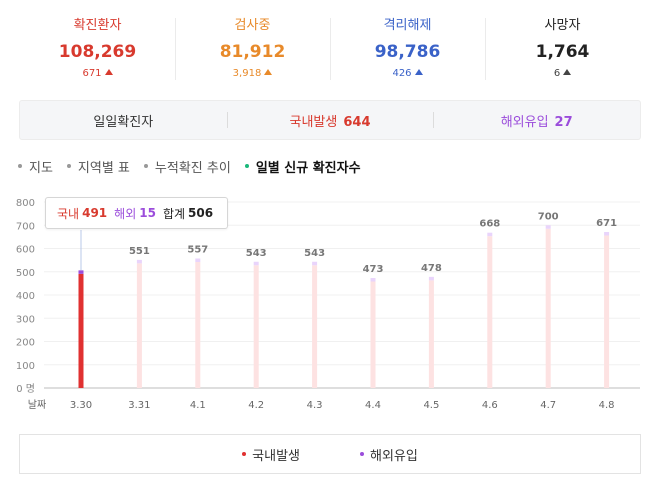 This screenshot has width=661, height=482. I want to click on bar-value-label: 700, so click(548, 216).